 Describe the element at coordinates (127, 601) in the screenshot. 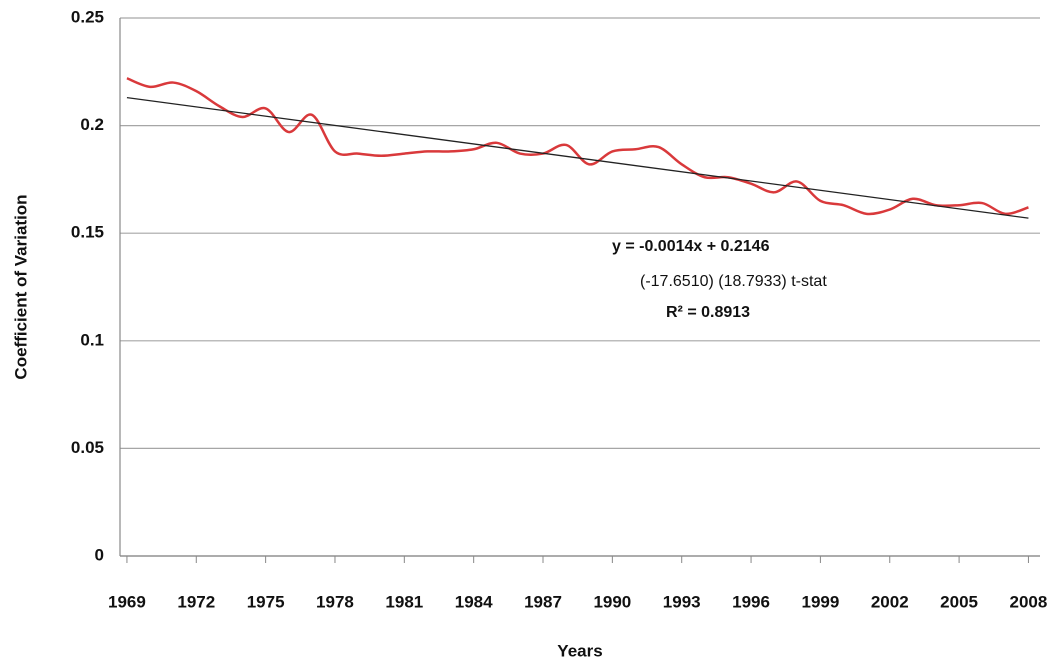

I see `x-tick-label: 1969` at that location.